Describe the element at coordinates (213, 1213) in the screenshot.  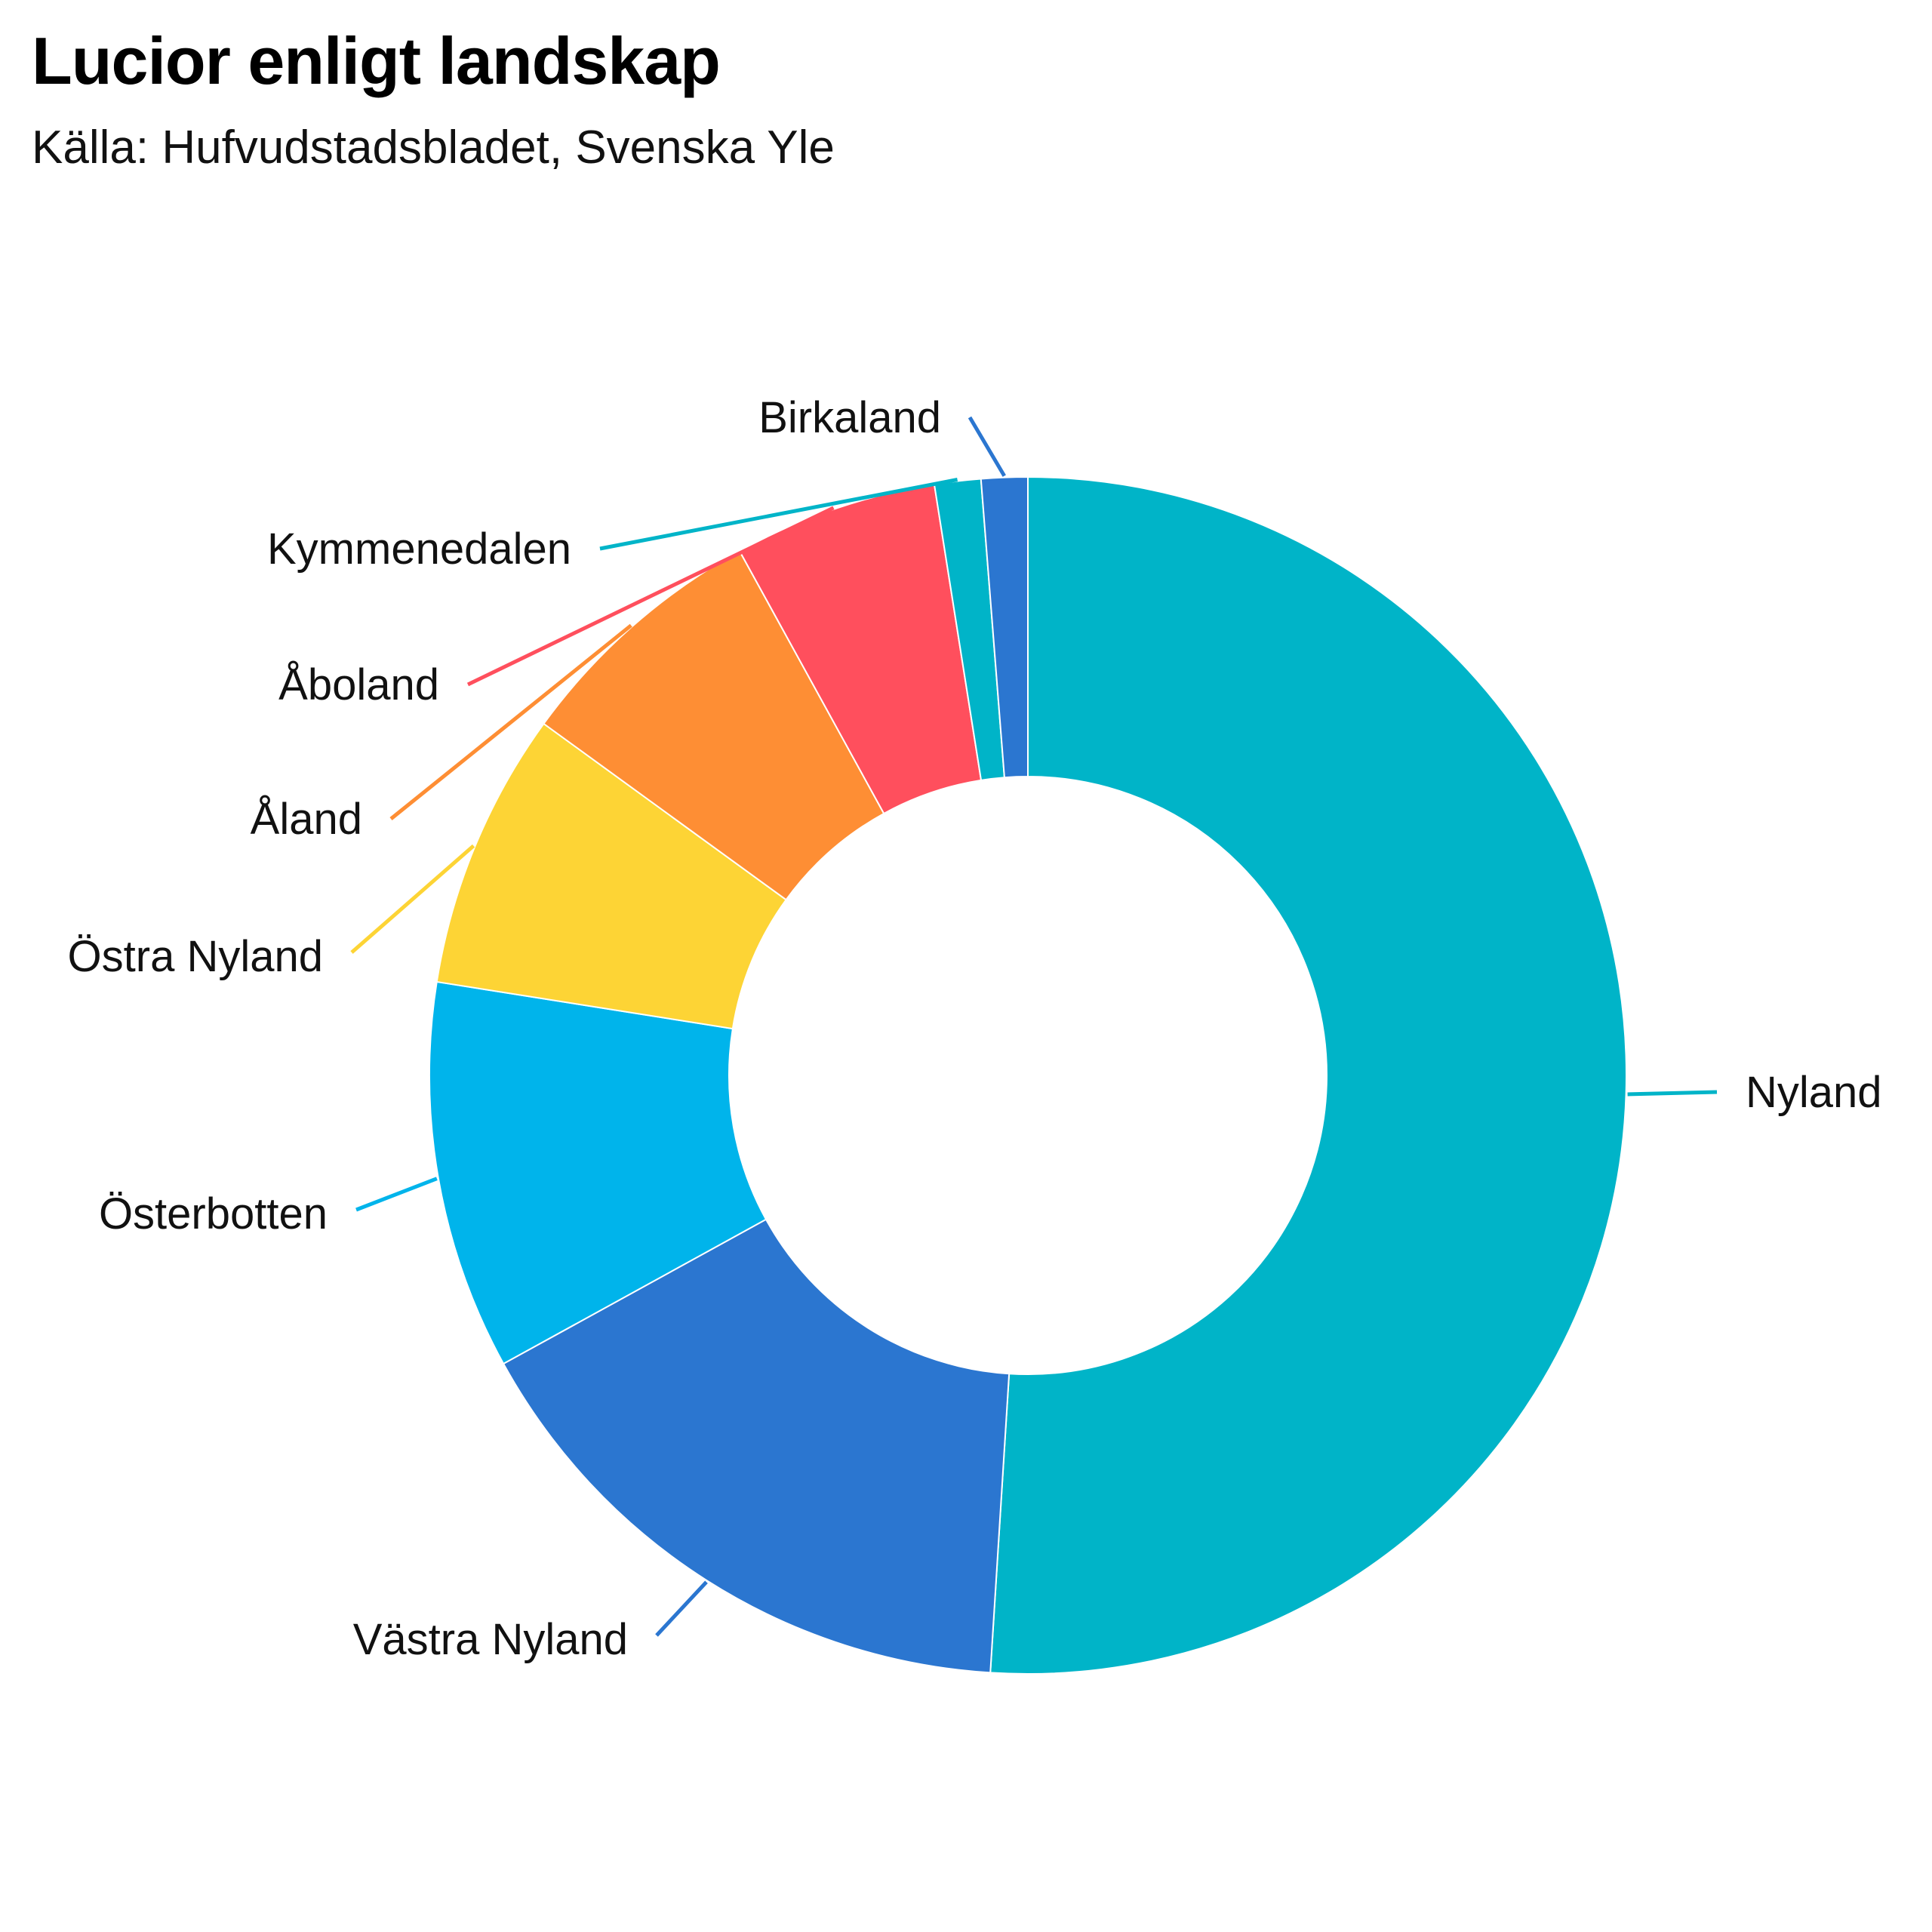
I see `label-osterbotten: Österbotten` at that location.